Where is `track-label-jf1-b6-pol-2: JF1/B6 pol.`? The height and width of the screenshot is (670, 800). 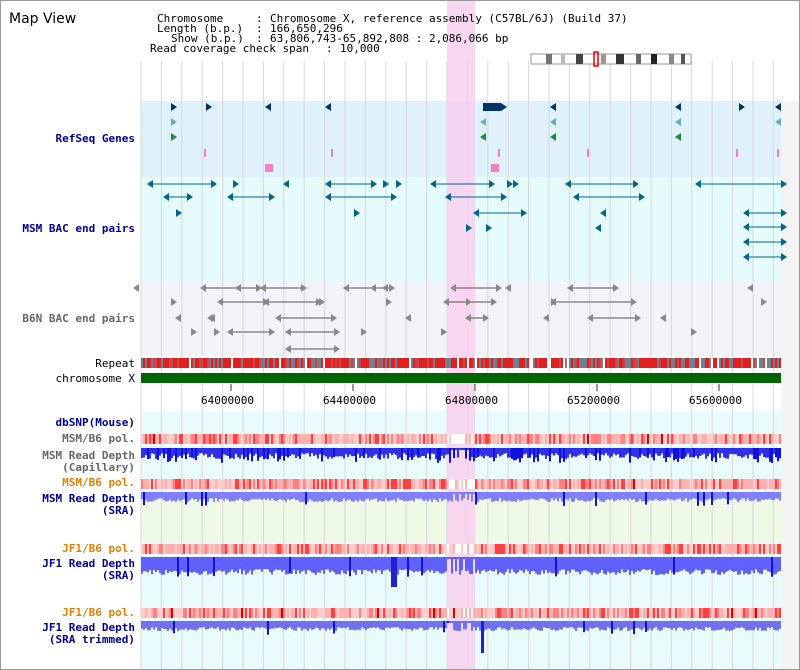 track-label-jf1-b6-pol-2: JF1/B6 pol. is located at coordinates (98, 612).